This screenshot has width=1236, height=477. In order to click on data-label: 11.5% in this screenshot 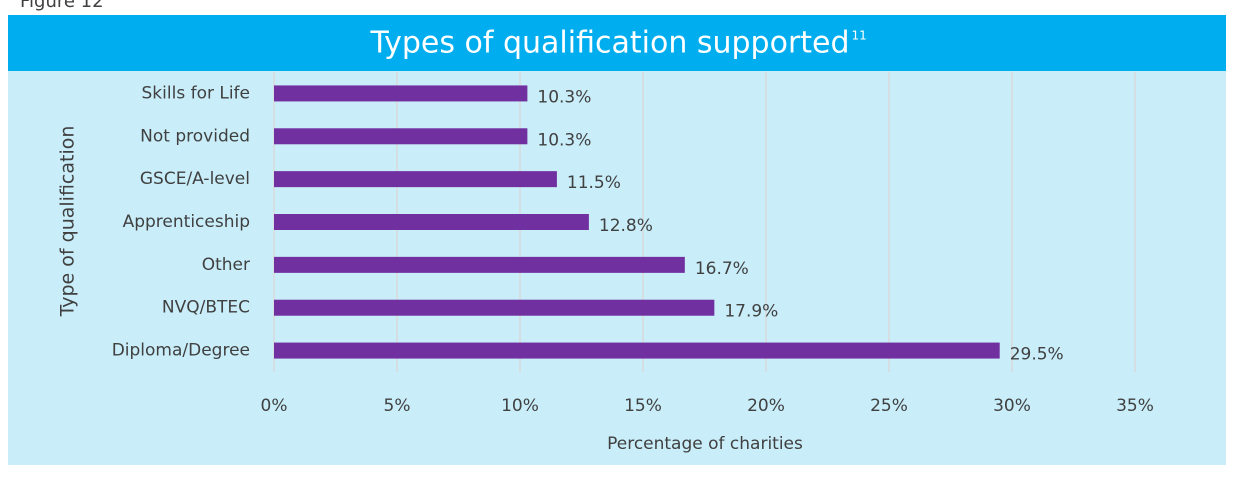, I will do `click(594, 183)`.